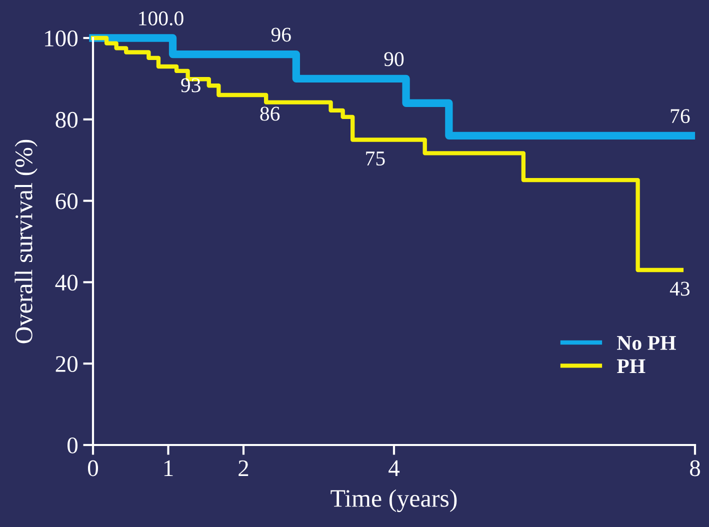 Image resolution: width=709 pixels, height=527 pixels. Describe the element at coordinates (161, 18) in the screenshot. I see `annotation: 100.0` at that location.